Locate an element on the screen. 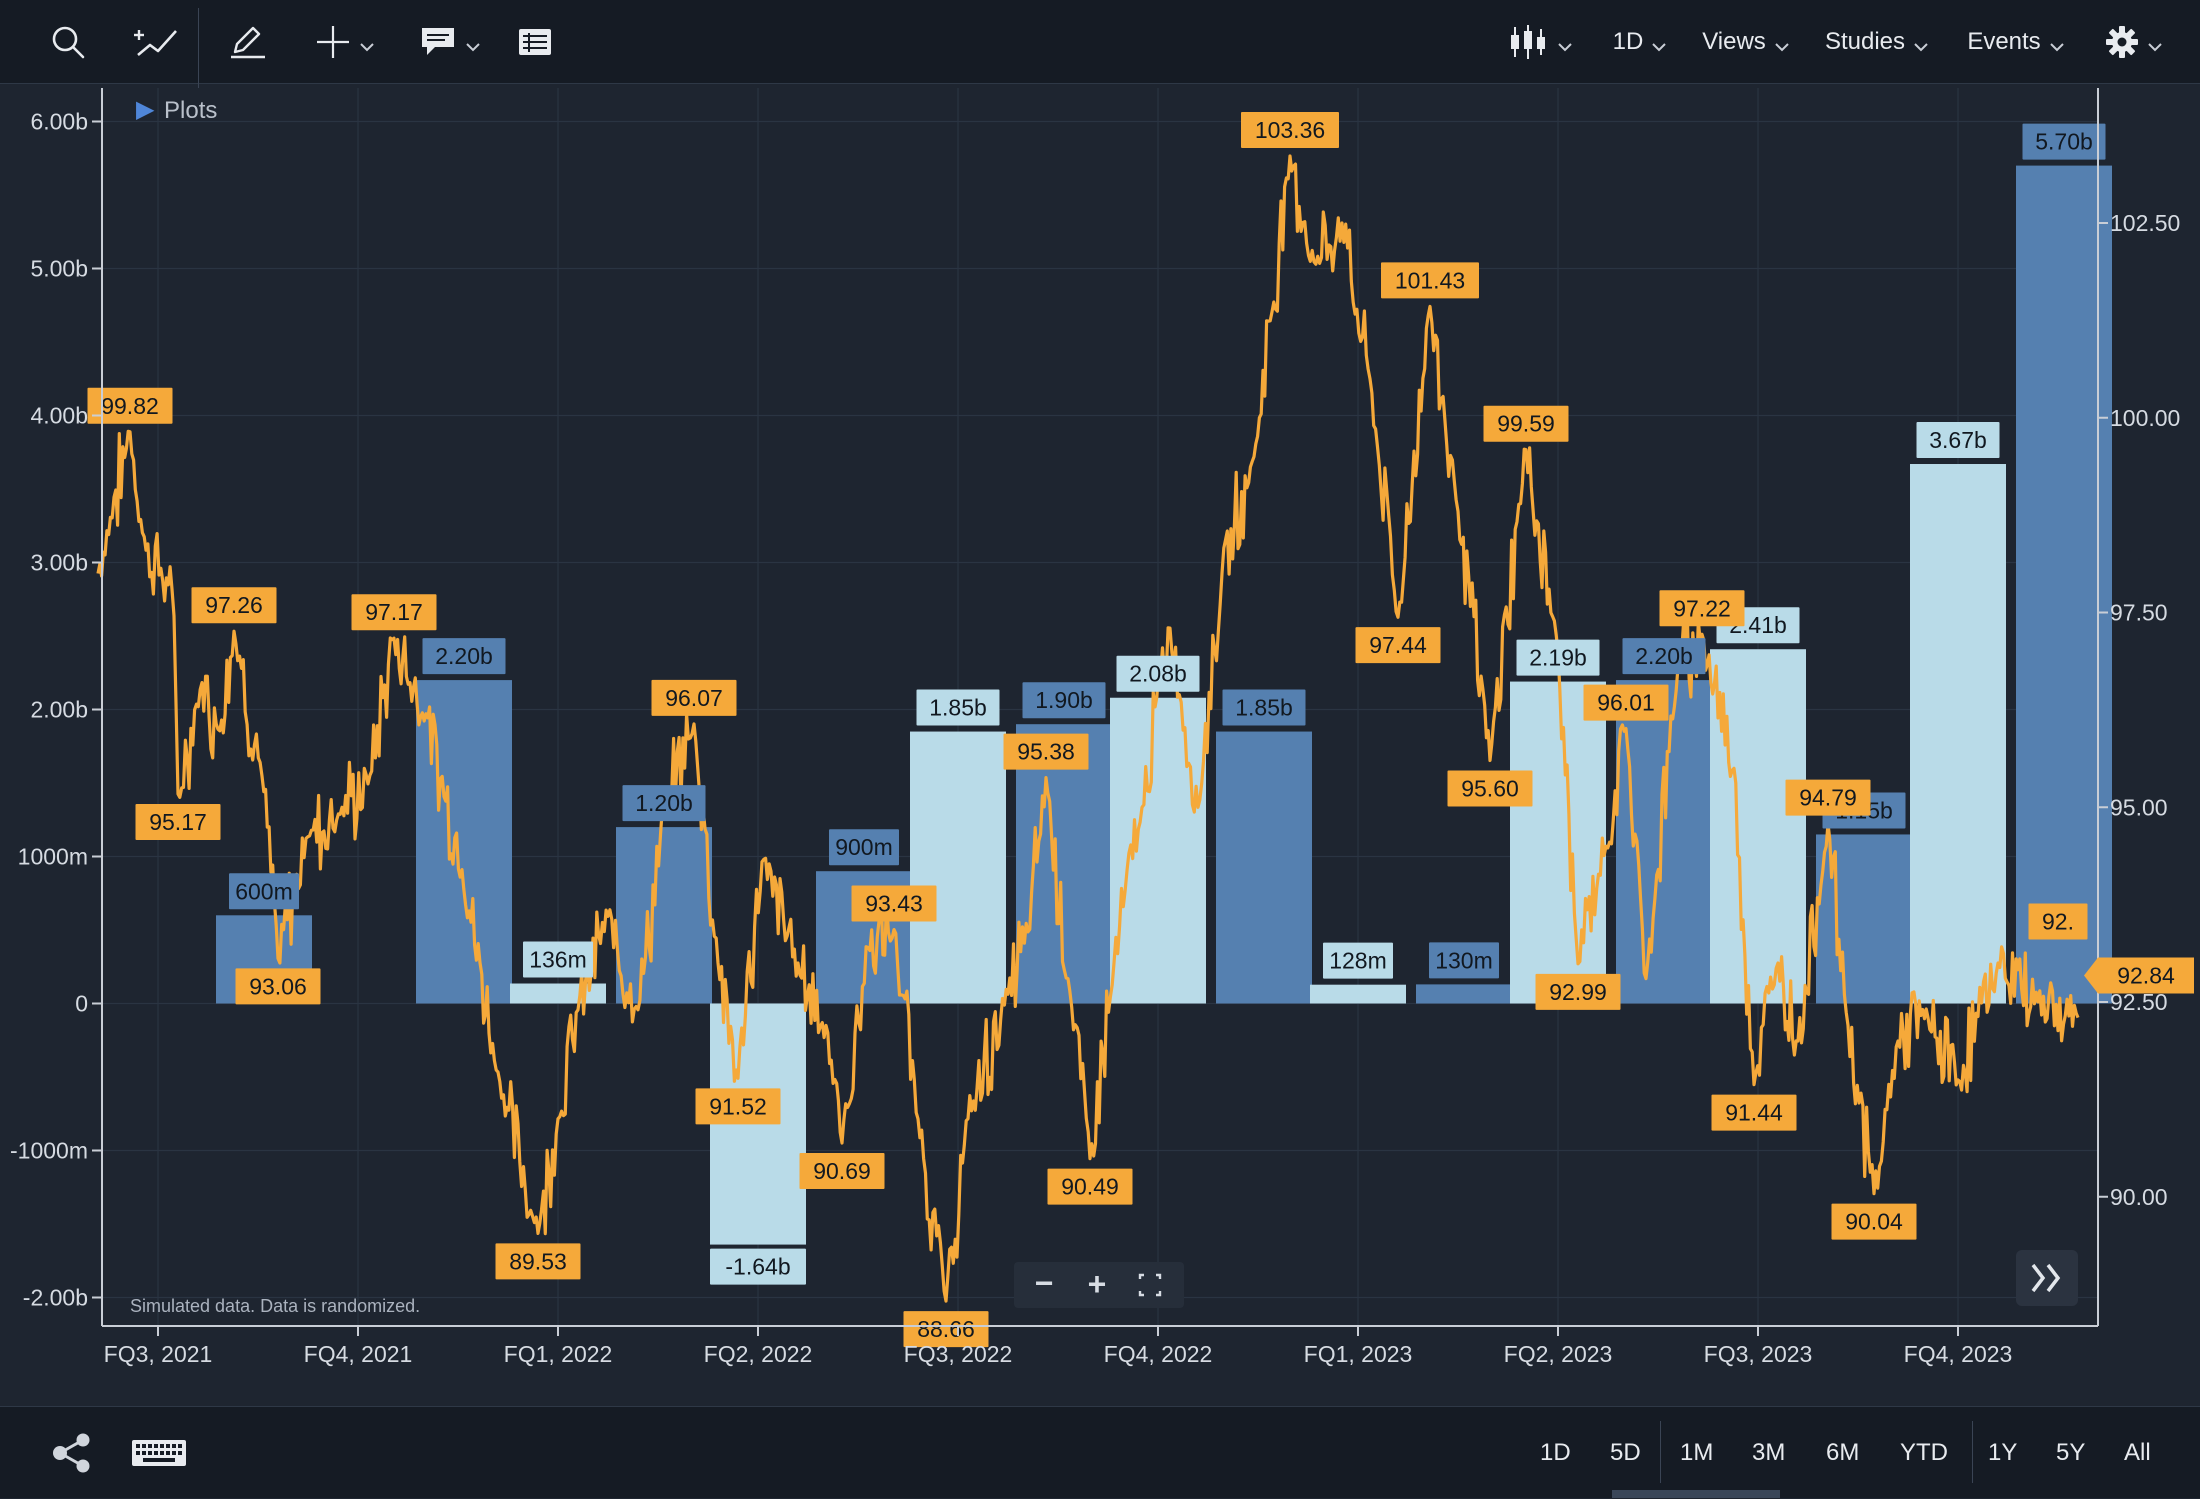  views-dropdown: Views is located at coordinates (1746, 42).